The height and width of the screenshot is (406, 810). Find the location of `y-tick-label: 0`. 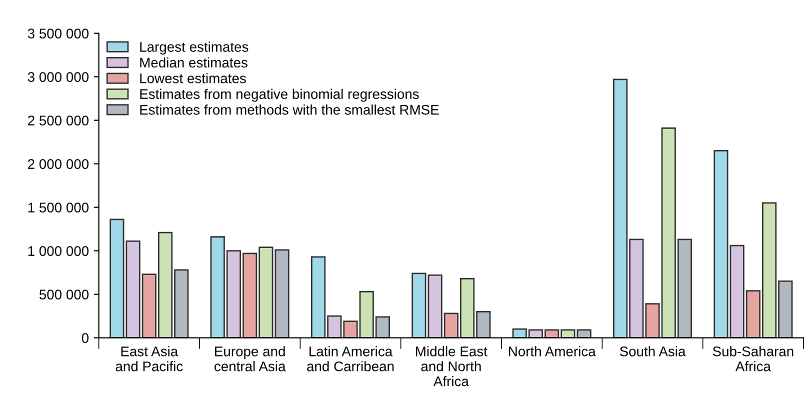

y-tick-label: 0 is located at coordinates (85, 338).